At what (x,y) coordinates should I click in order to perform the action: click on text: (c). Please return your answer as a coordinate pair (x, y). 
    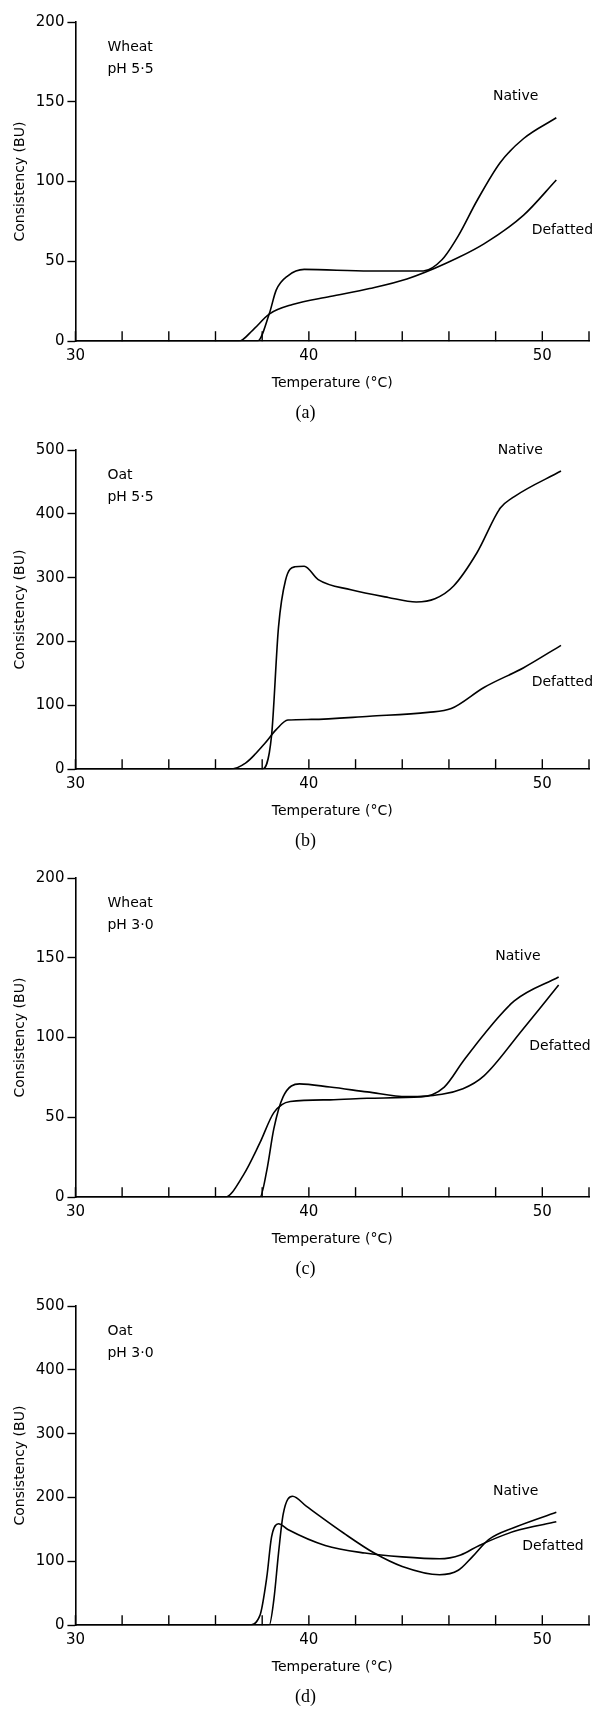
    Looking at the image, I should click on (305, 1268).